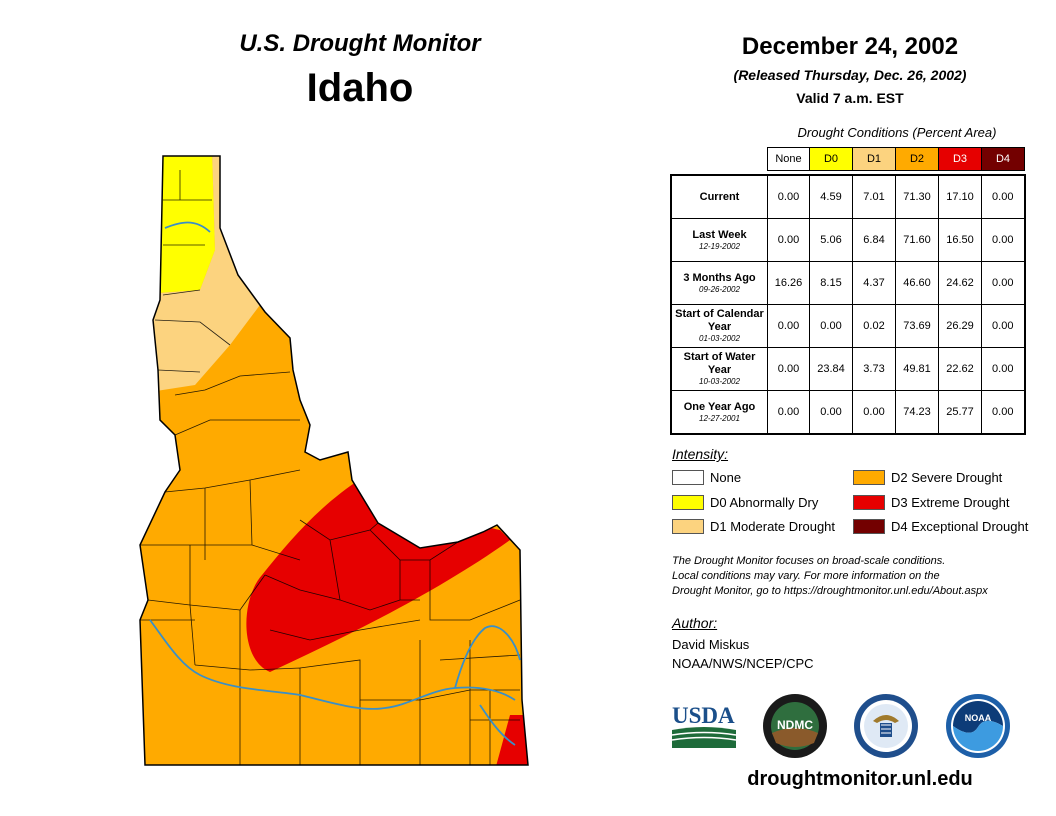  I want to click on row-label-text: Current, so click(719, 196).